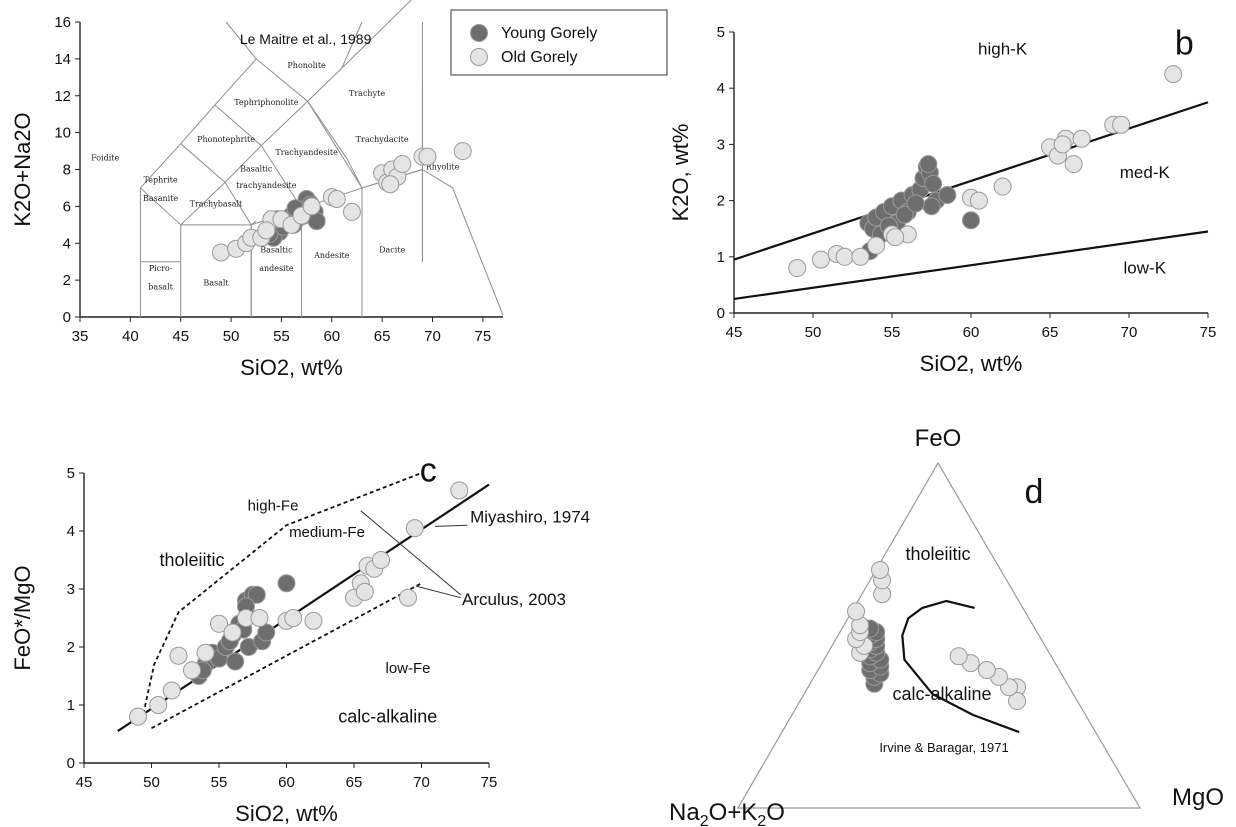  I want to click on legend-frame, so click(559, 42).